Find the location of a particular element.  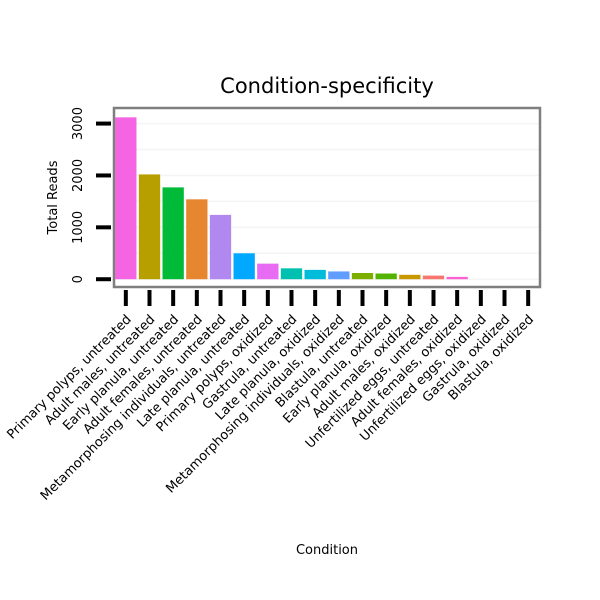

y-tick-label: 3000 is located at coordinates (78, 123).